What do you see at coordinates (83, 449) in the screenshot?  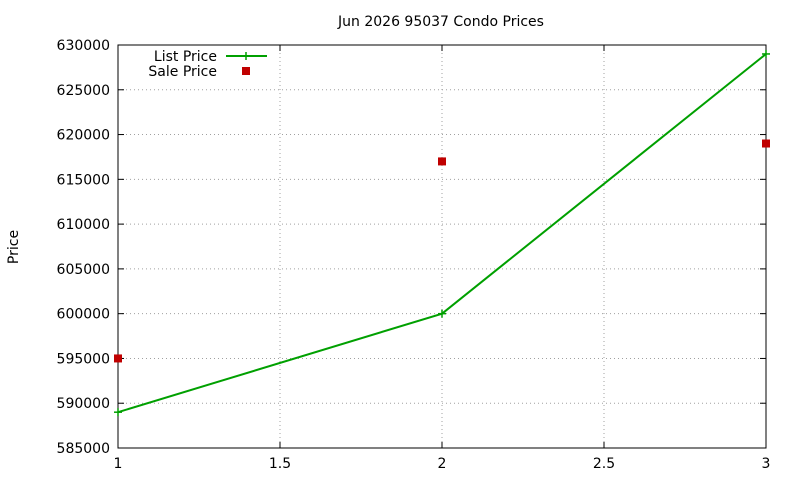 I see `y-tick-label: 585000` at bounding box center [83, 449].